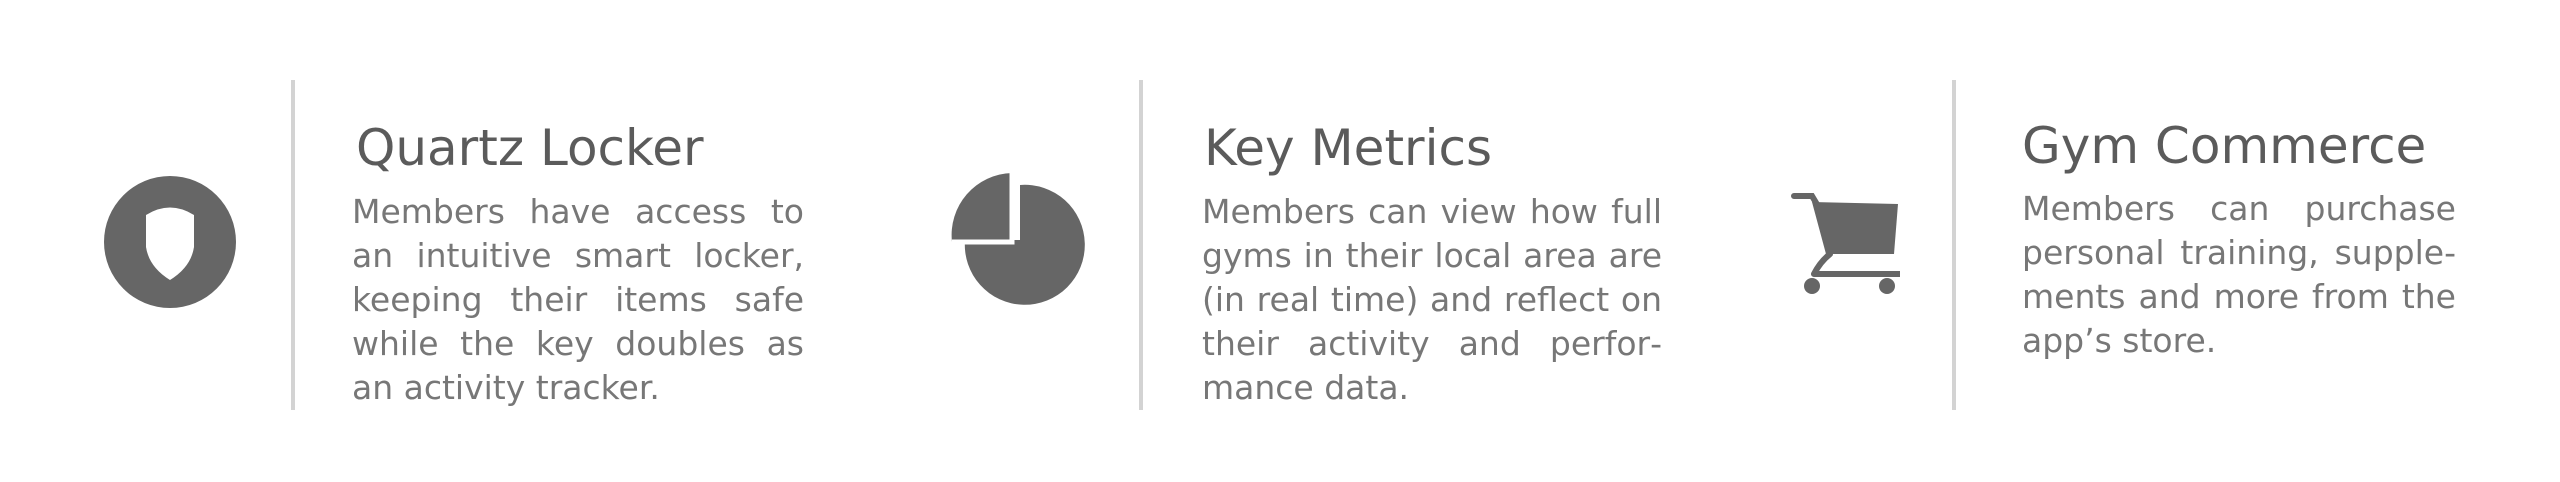 This screenshot has width=2560, height=482. What do you see at coordinates (2224, 146) in the screenshot?
I see `feature-title: Gym Commerce` at bounding box center [2224, 146].